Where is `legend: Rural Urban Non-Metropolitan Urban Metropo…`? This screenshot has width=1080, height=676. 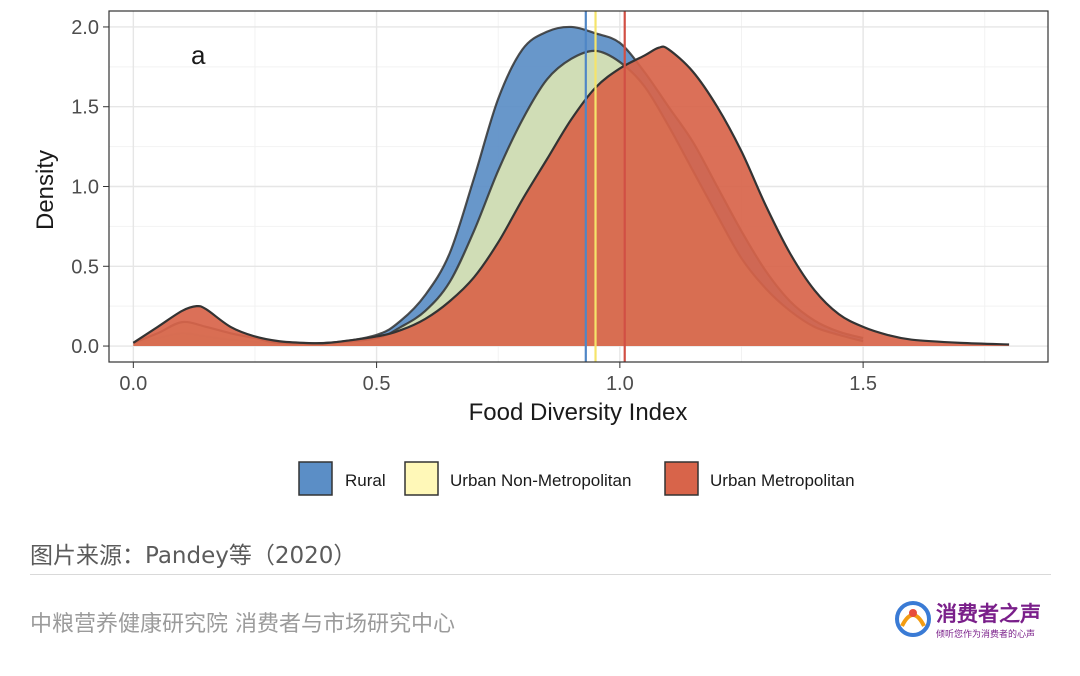 legend: Rural Urban Non-Metropolitan Urban Metropo… is located at coordinates (576, 478).